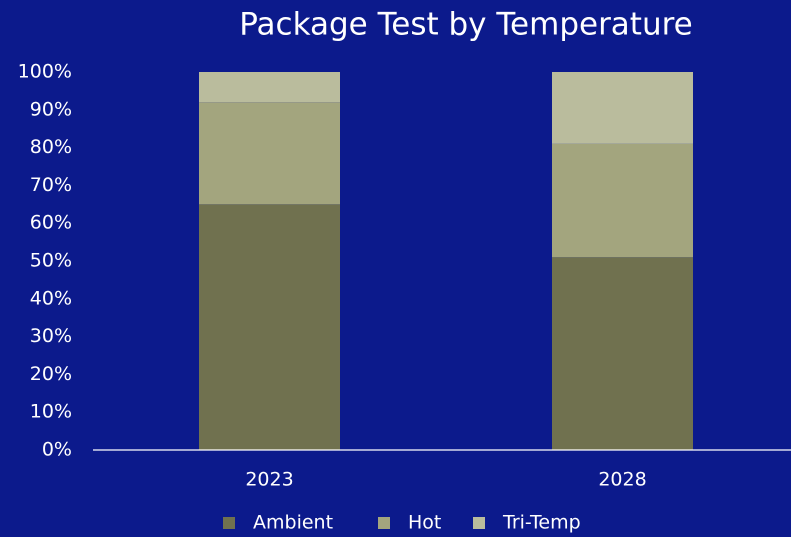 Image resolution: width=791 pixels, height=537 pixels. Describe the element at coordinates (541, 523) in the screenshot. I see `legend-label: Tri-Temp` at that location.